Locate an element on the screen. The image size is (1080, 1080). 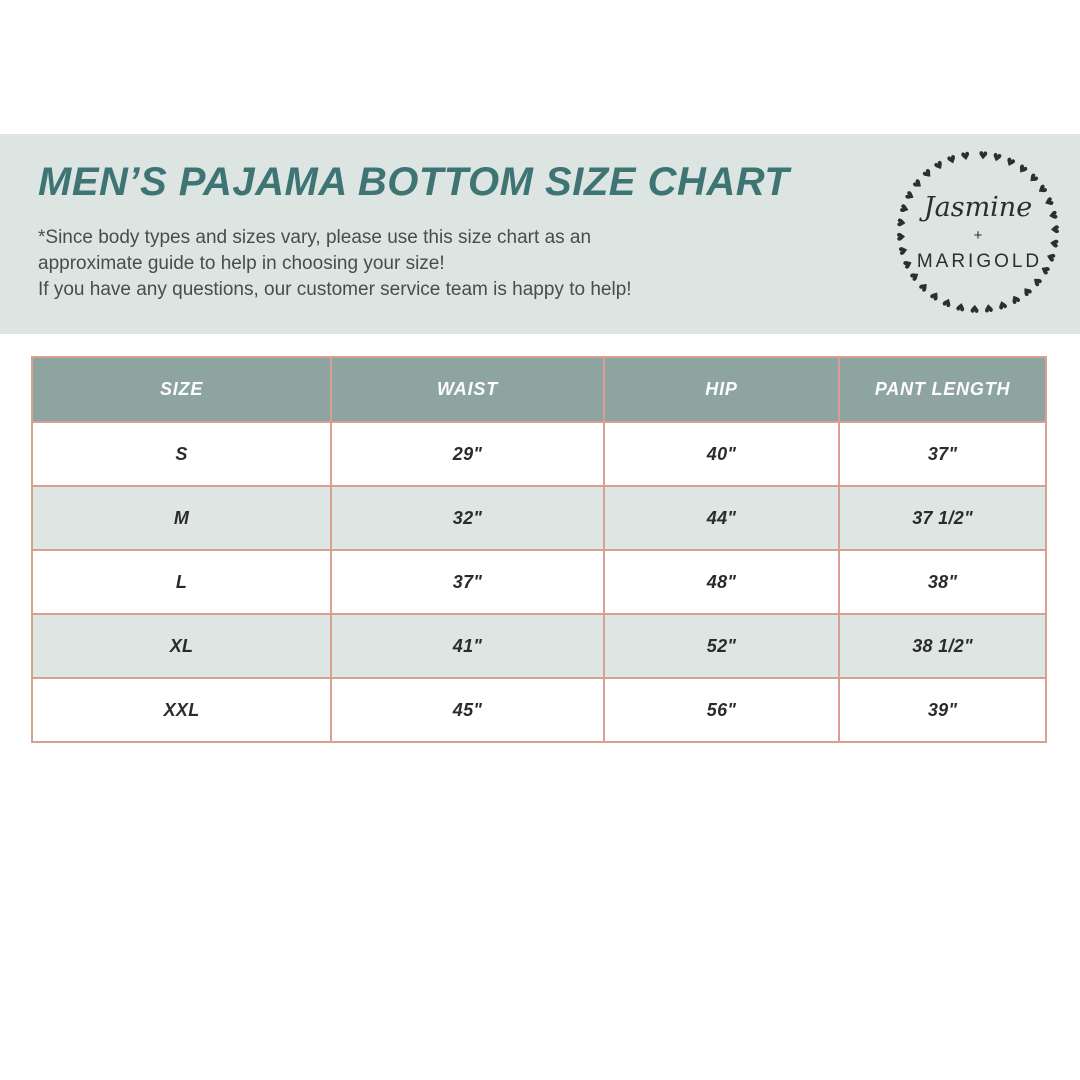
cell-pant-length: 37 1/2" is located at coordinates (942, 518).